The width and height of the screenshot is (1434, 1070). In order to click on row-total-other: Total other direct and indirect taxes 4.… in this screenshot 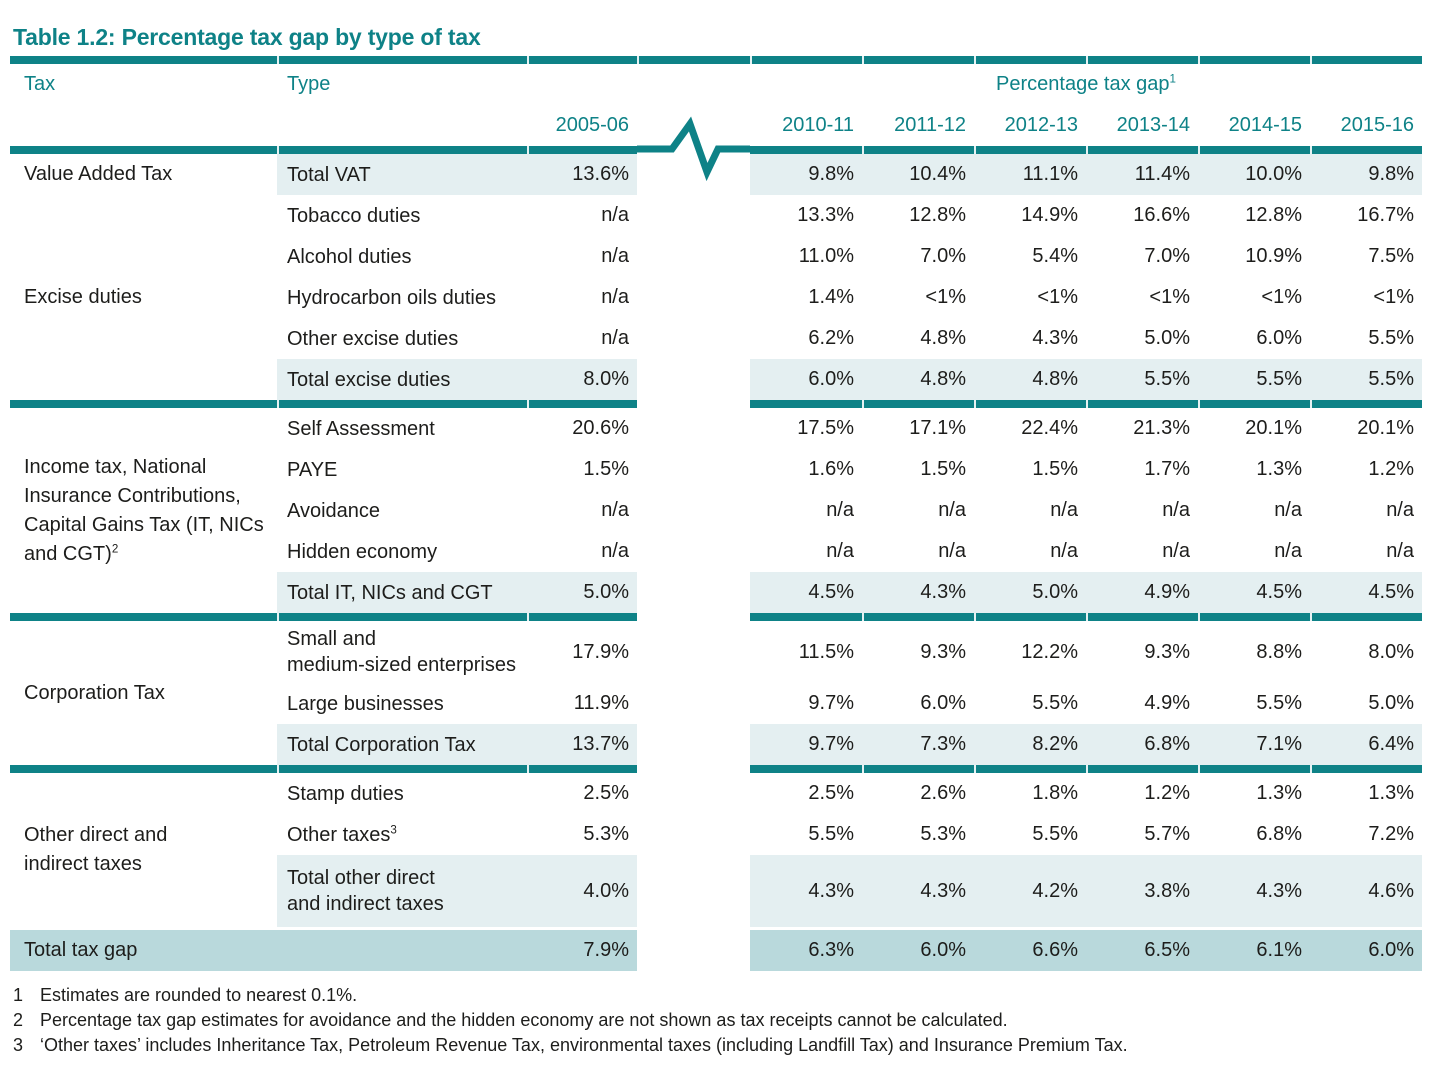, I will do `click(716, 891)`.